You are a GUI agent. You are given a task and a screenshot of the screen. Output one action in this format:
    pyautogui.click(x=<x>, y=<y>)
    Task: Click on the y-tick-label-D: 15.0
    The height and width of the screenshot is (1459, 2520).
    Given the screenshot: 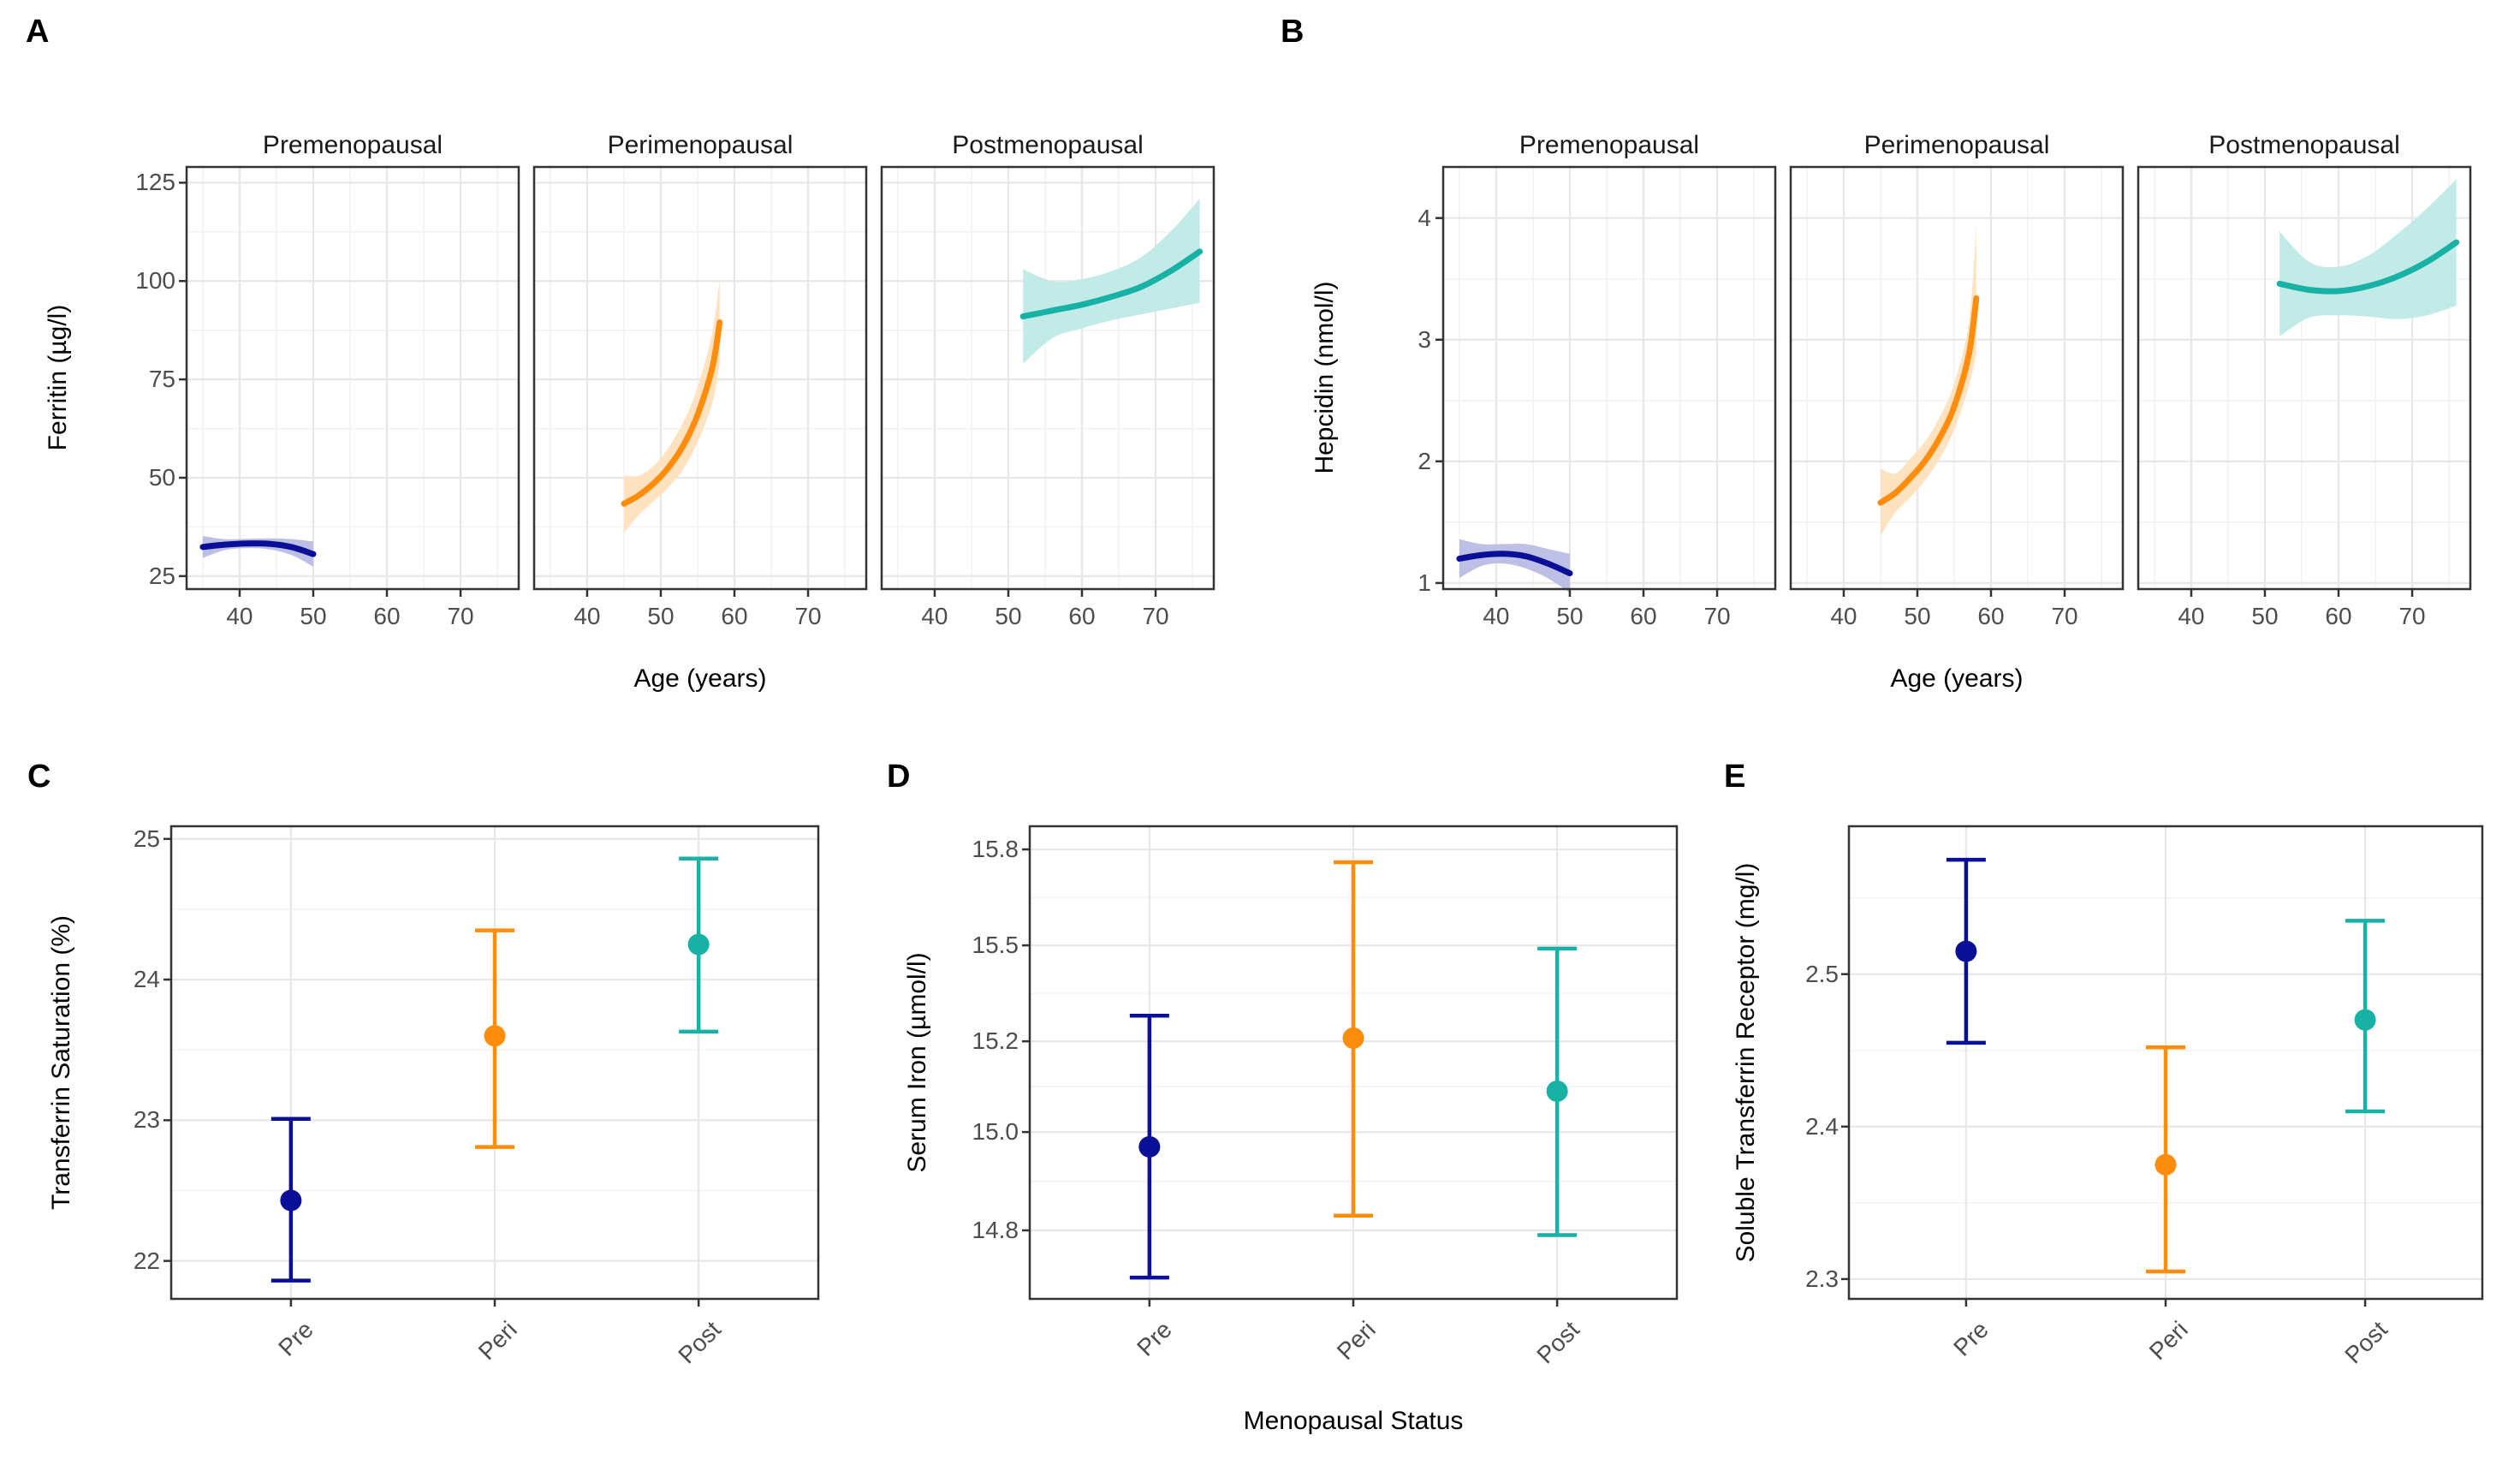 What is the action you would take?
    pyautogui.click(x=995, y=1132)
    